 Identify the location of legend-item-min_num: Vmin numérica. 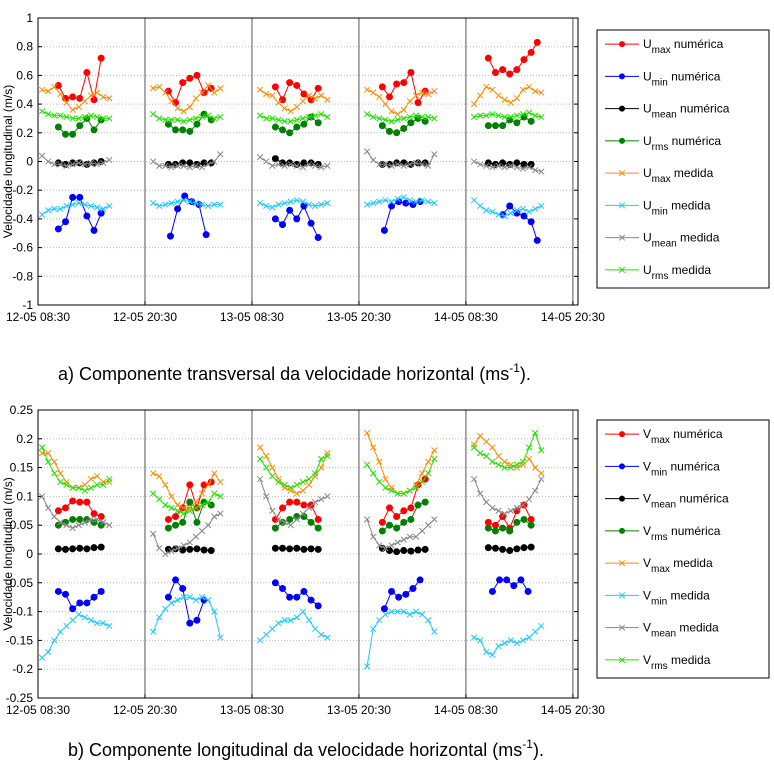
(662, 468).